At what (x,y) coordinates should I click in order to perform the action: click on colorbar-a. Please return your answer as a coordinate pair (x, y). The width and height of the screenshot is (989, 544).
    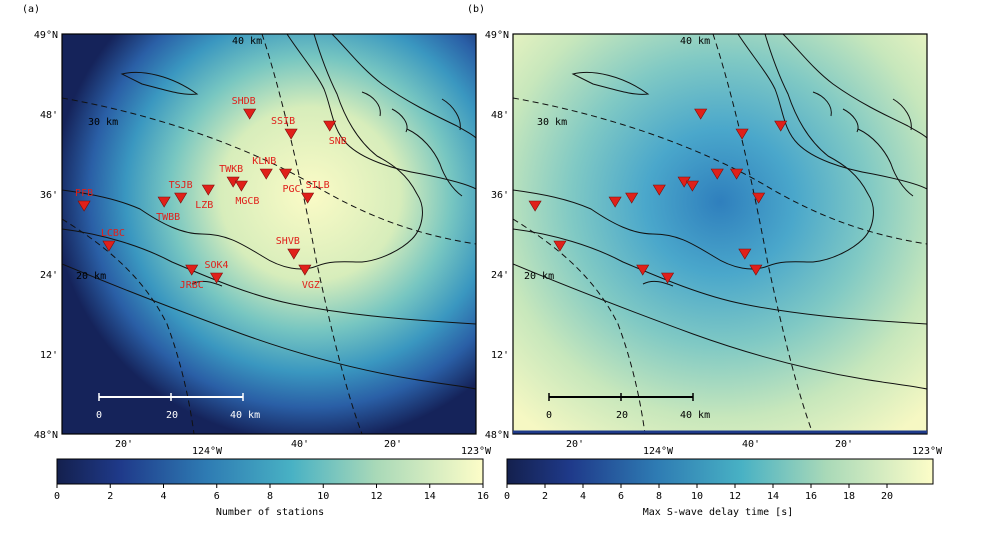
    Looking at the image, I should click on (270, 471).